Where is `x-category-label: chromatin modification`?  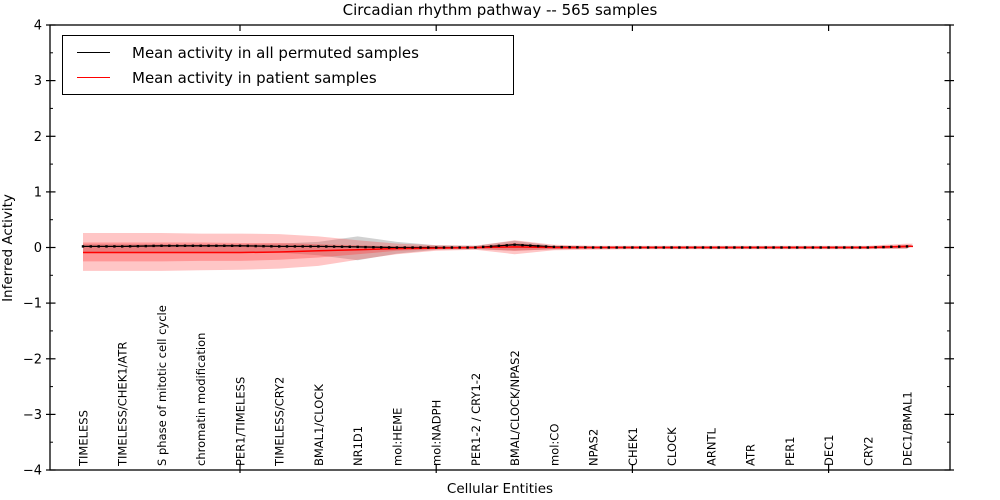
x-category-label: chromatin modification is located at coordinates (201, 399).